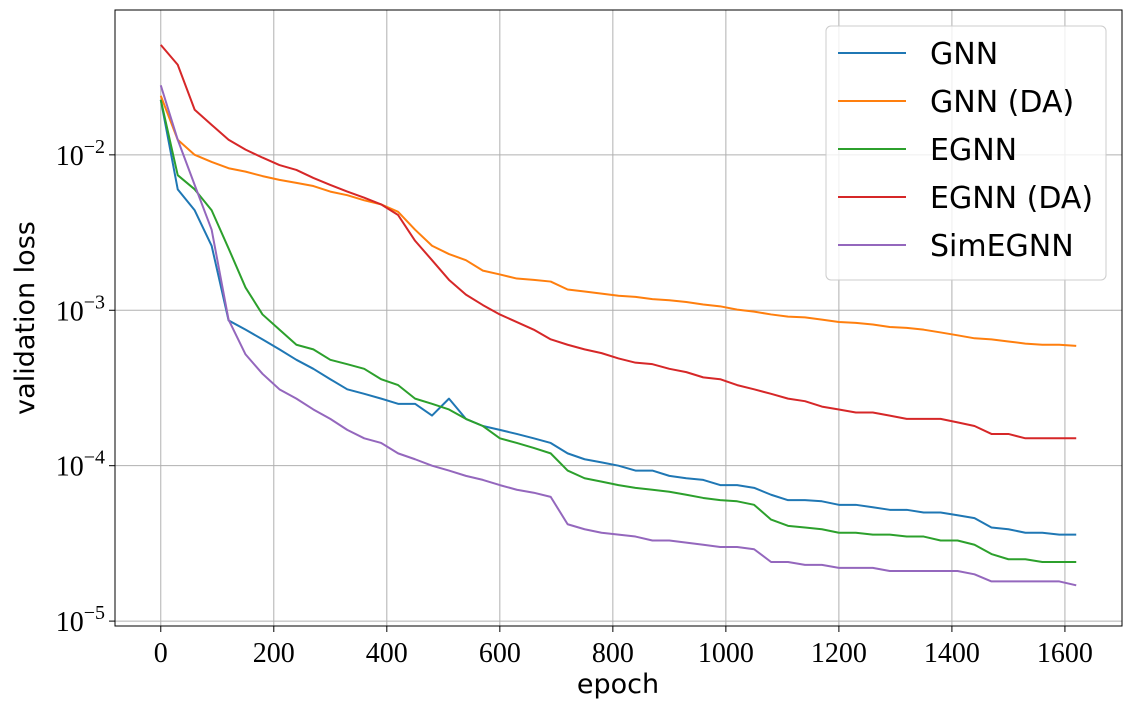  I want to click on x-tick-label: 800, so click(613, 653).